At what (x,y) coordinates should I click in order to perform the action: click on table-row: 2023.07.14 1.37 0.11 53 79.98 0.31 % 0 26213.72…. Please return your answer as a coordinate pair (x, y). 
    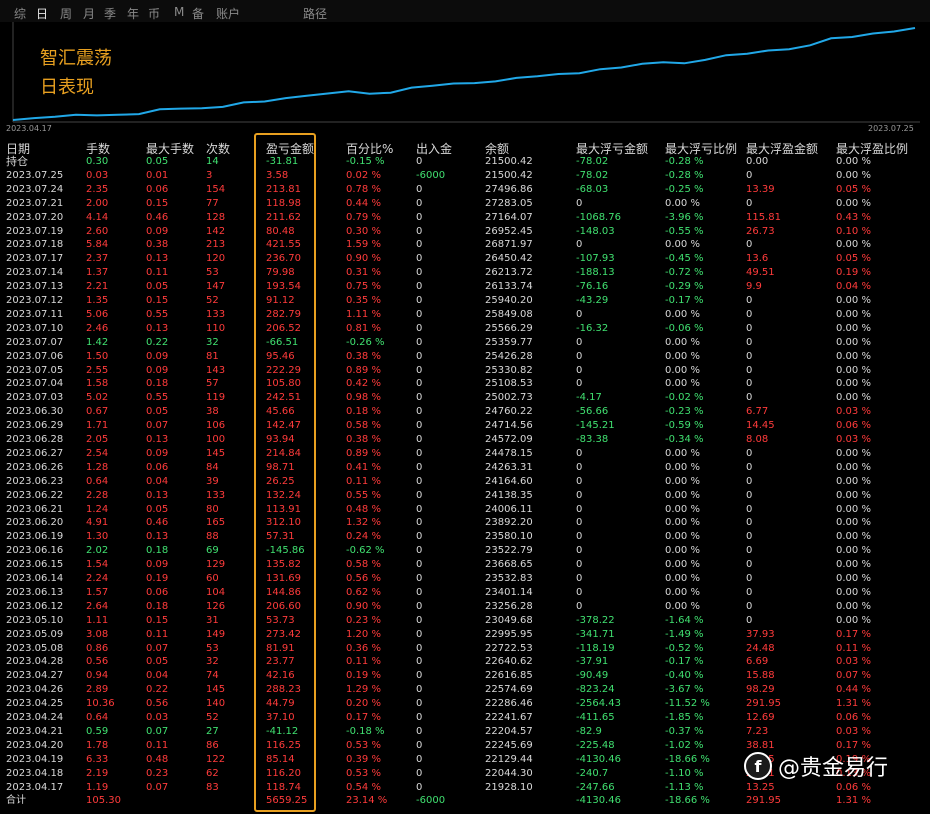
    Looking at the image, I should click on (465, 273).